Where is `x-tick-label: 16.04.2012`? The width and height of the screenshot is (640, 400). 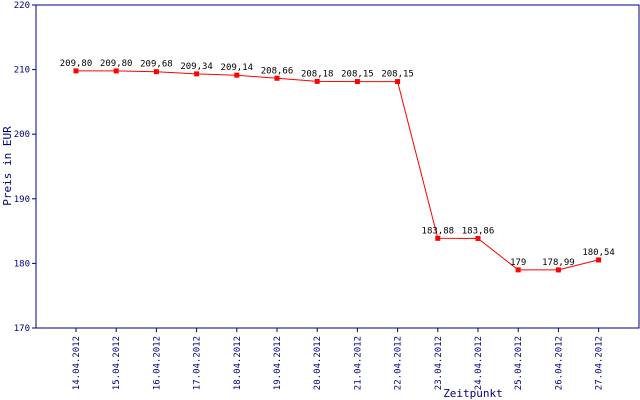 x-tick-label: 16.04.2012 is located at coordinates (157, 363).